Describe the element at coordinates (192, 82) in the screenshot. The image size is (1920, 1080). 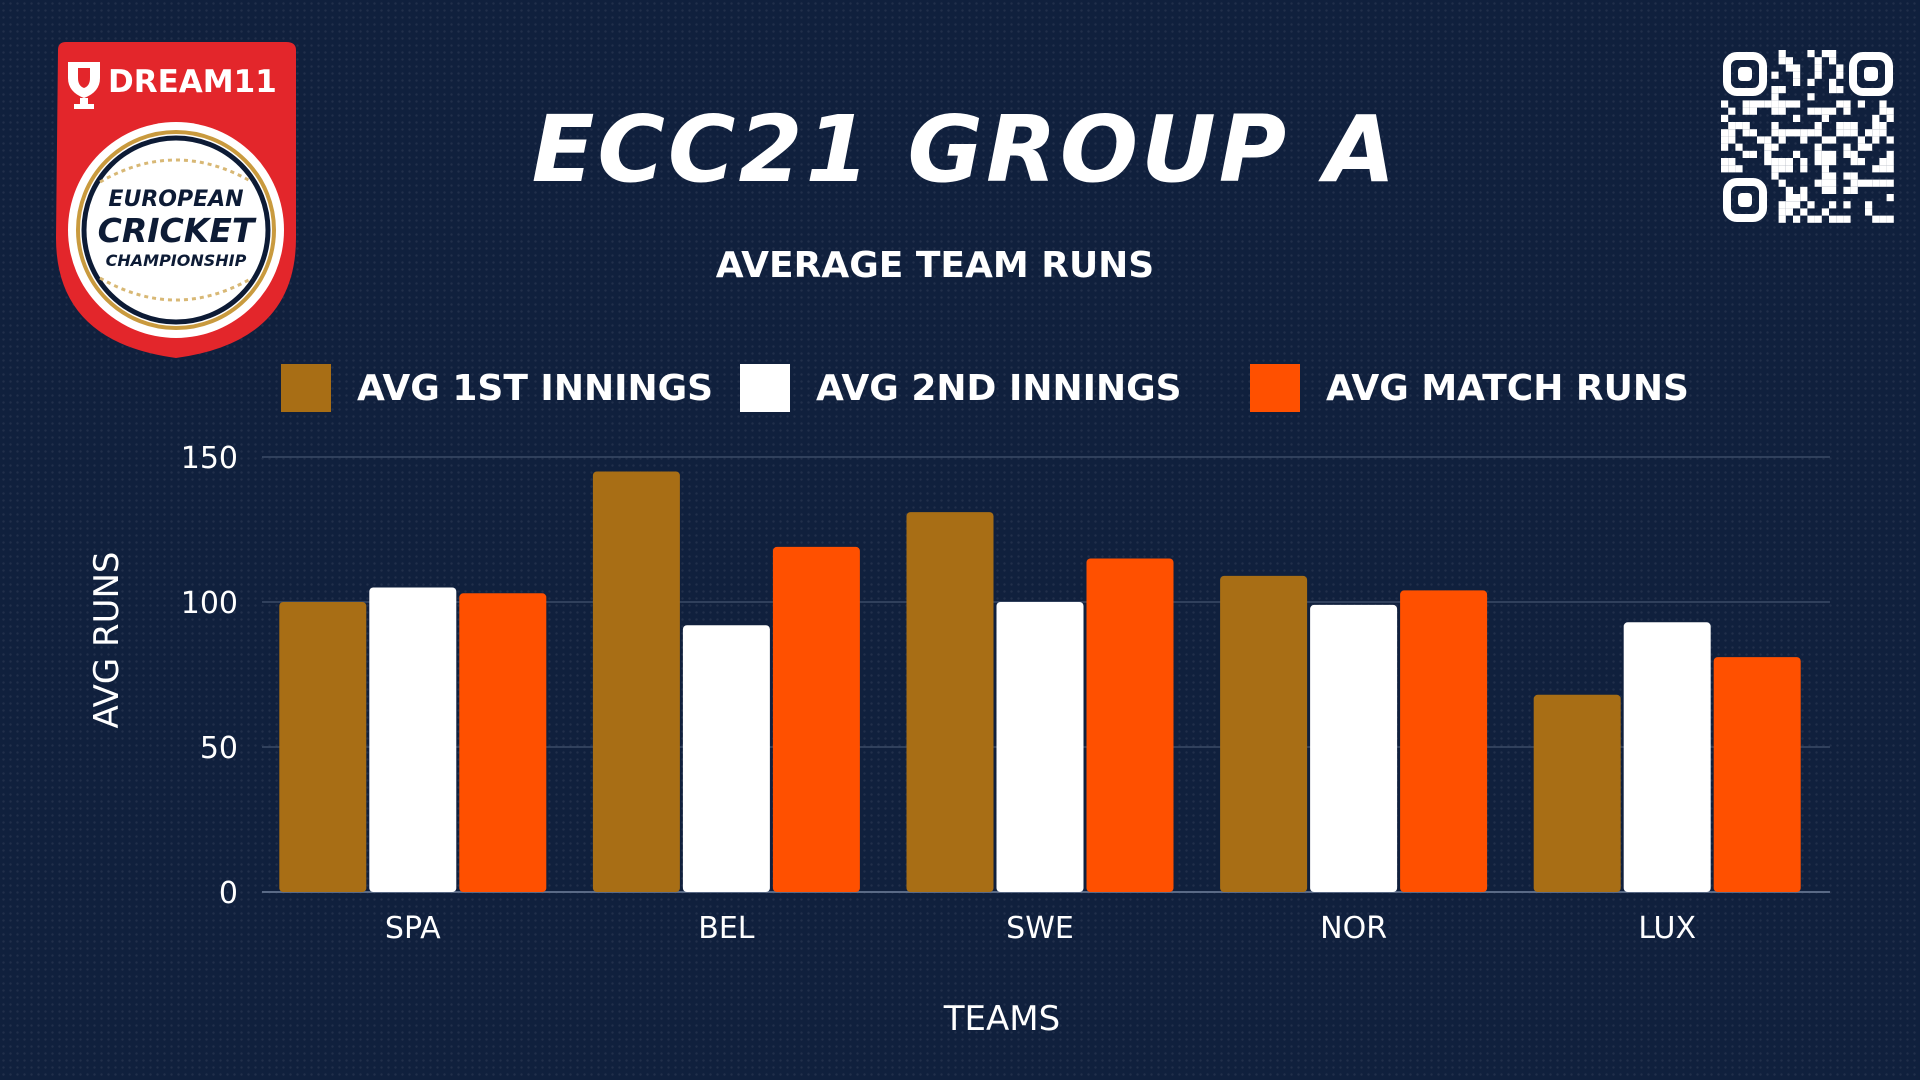
I see `brand-text: DREAM11` at that location.